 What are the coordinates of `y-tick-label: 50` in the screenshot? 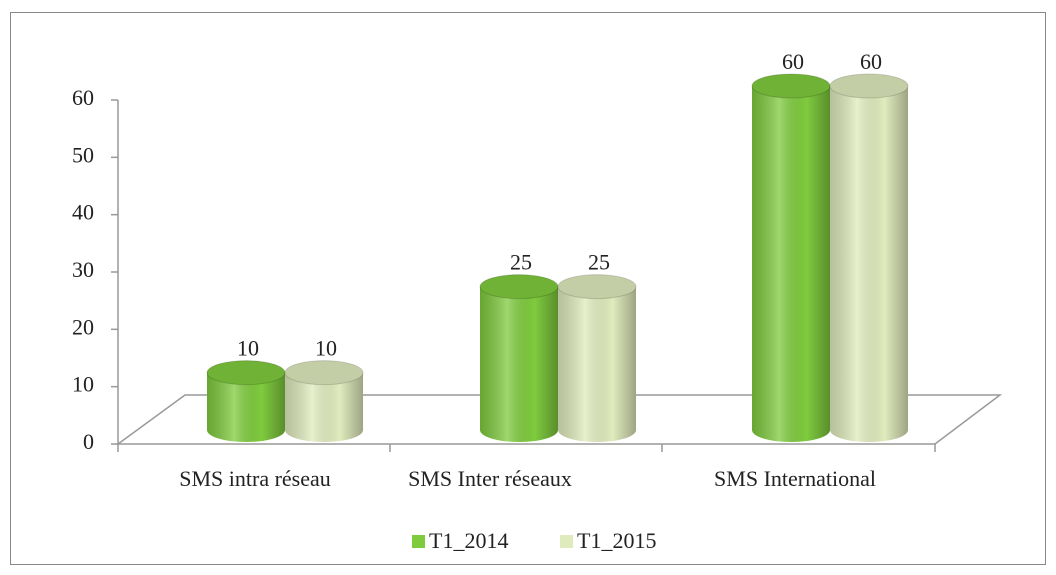 It's located at (83, 154).